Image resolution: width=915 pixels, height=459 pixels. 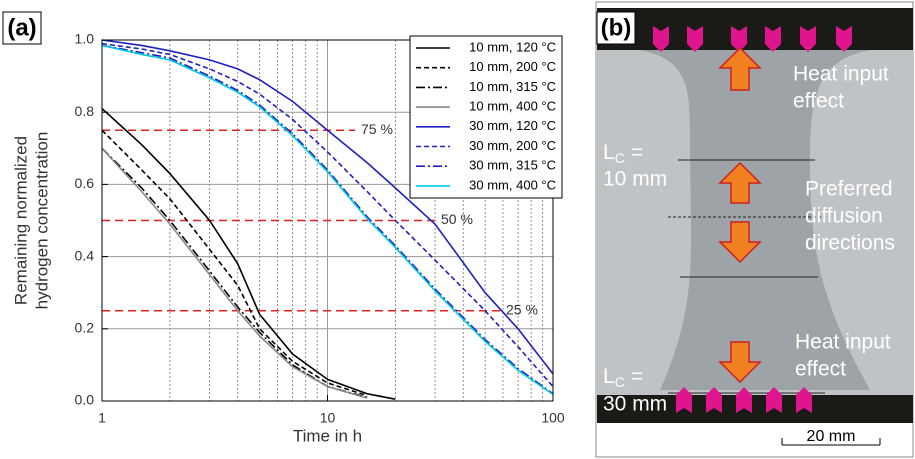 I want to click on legend-label: 30 mm, 120 °C, so click(x=512, y=125).